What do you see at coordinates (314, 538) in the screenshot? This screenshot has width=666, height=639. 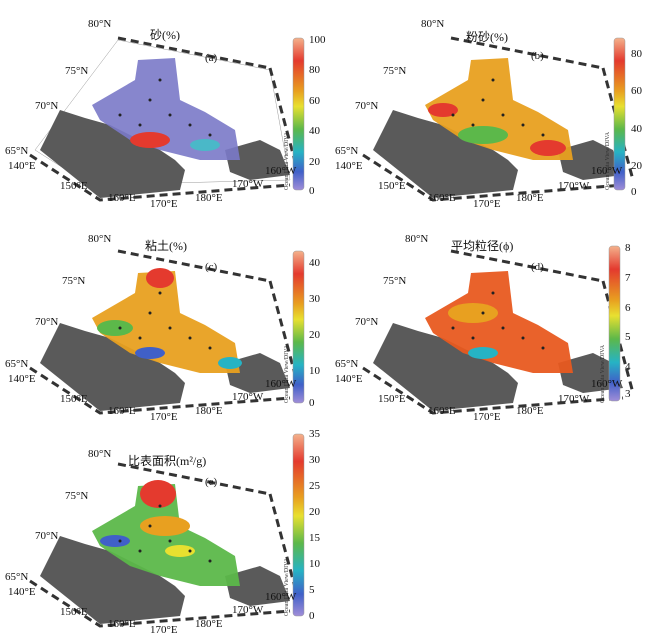 I see `colorbar-tick: 15` at bounding box center [314, 538].